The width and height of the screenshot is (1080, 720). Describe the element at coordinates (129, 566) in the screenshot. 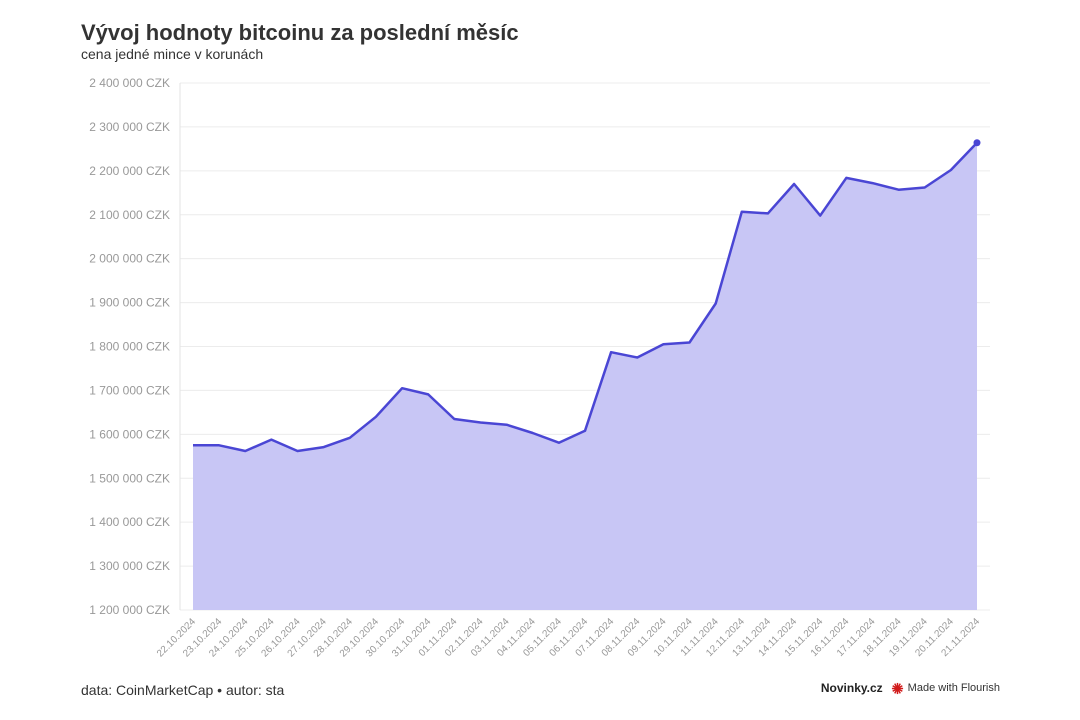

I see `y-tick-label: 1 300 000 CZK` at that location.